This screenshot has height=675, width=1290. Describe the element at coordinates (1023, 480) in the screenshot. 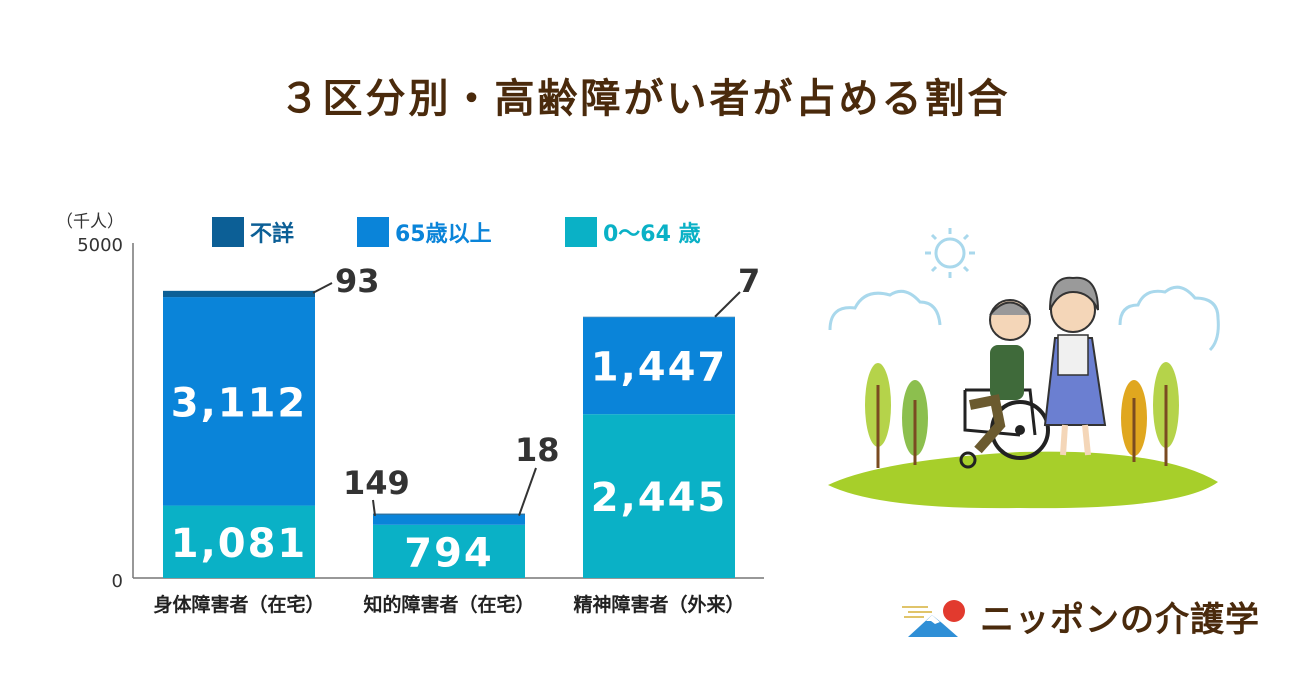

I see `grass-hill` at that location.